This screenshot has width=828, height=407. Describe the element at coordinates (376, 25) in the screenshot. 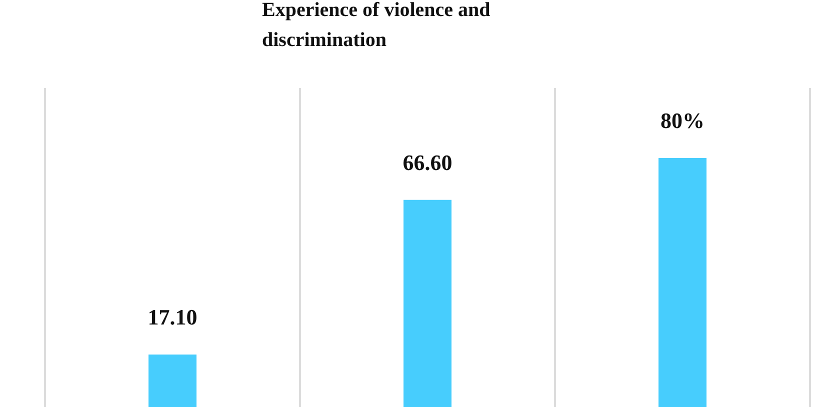

I see `chart-title: Experience of violence and discrimination` at that location.